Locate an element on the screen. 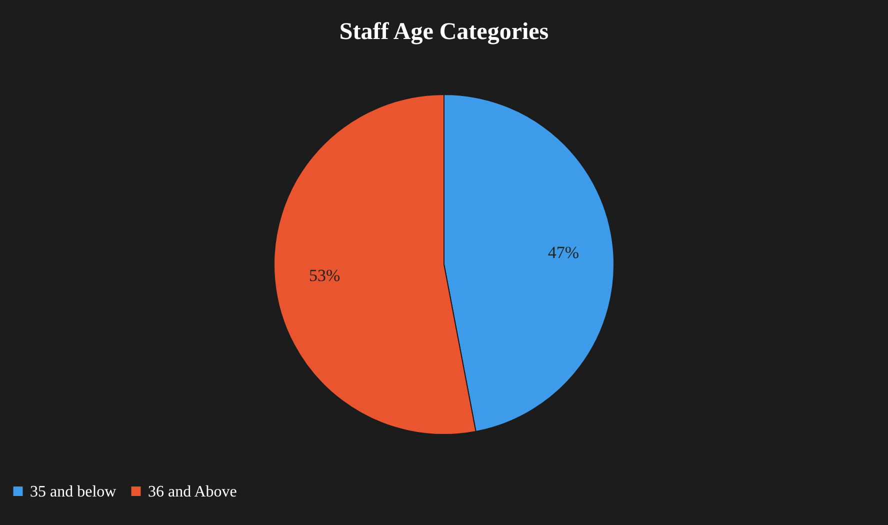 Image resolution: width=888 pixels, height=525 pixels. legend-label: 36 and Above is located at coordinates (192, 491).